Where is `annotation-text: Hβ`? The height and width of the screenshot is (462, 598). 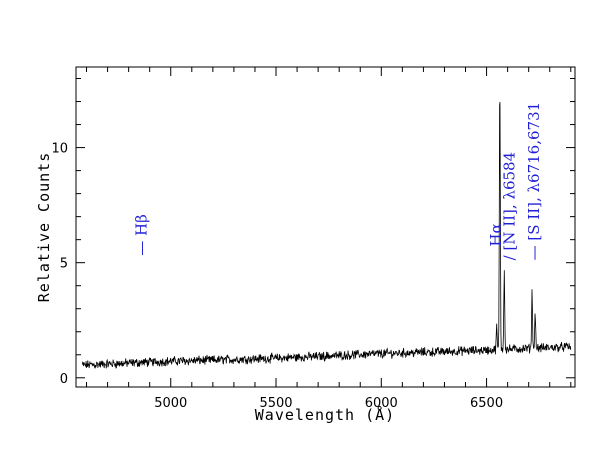
annotation-text: Hβ is located at coordinates (141, 225).